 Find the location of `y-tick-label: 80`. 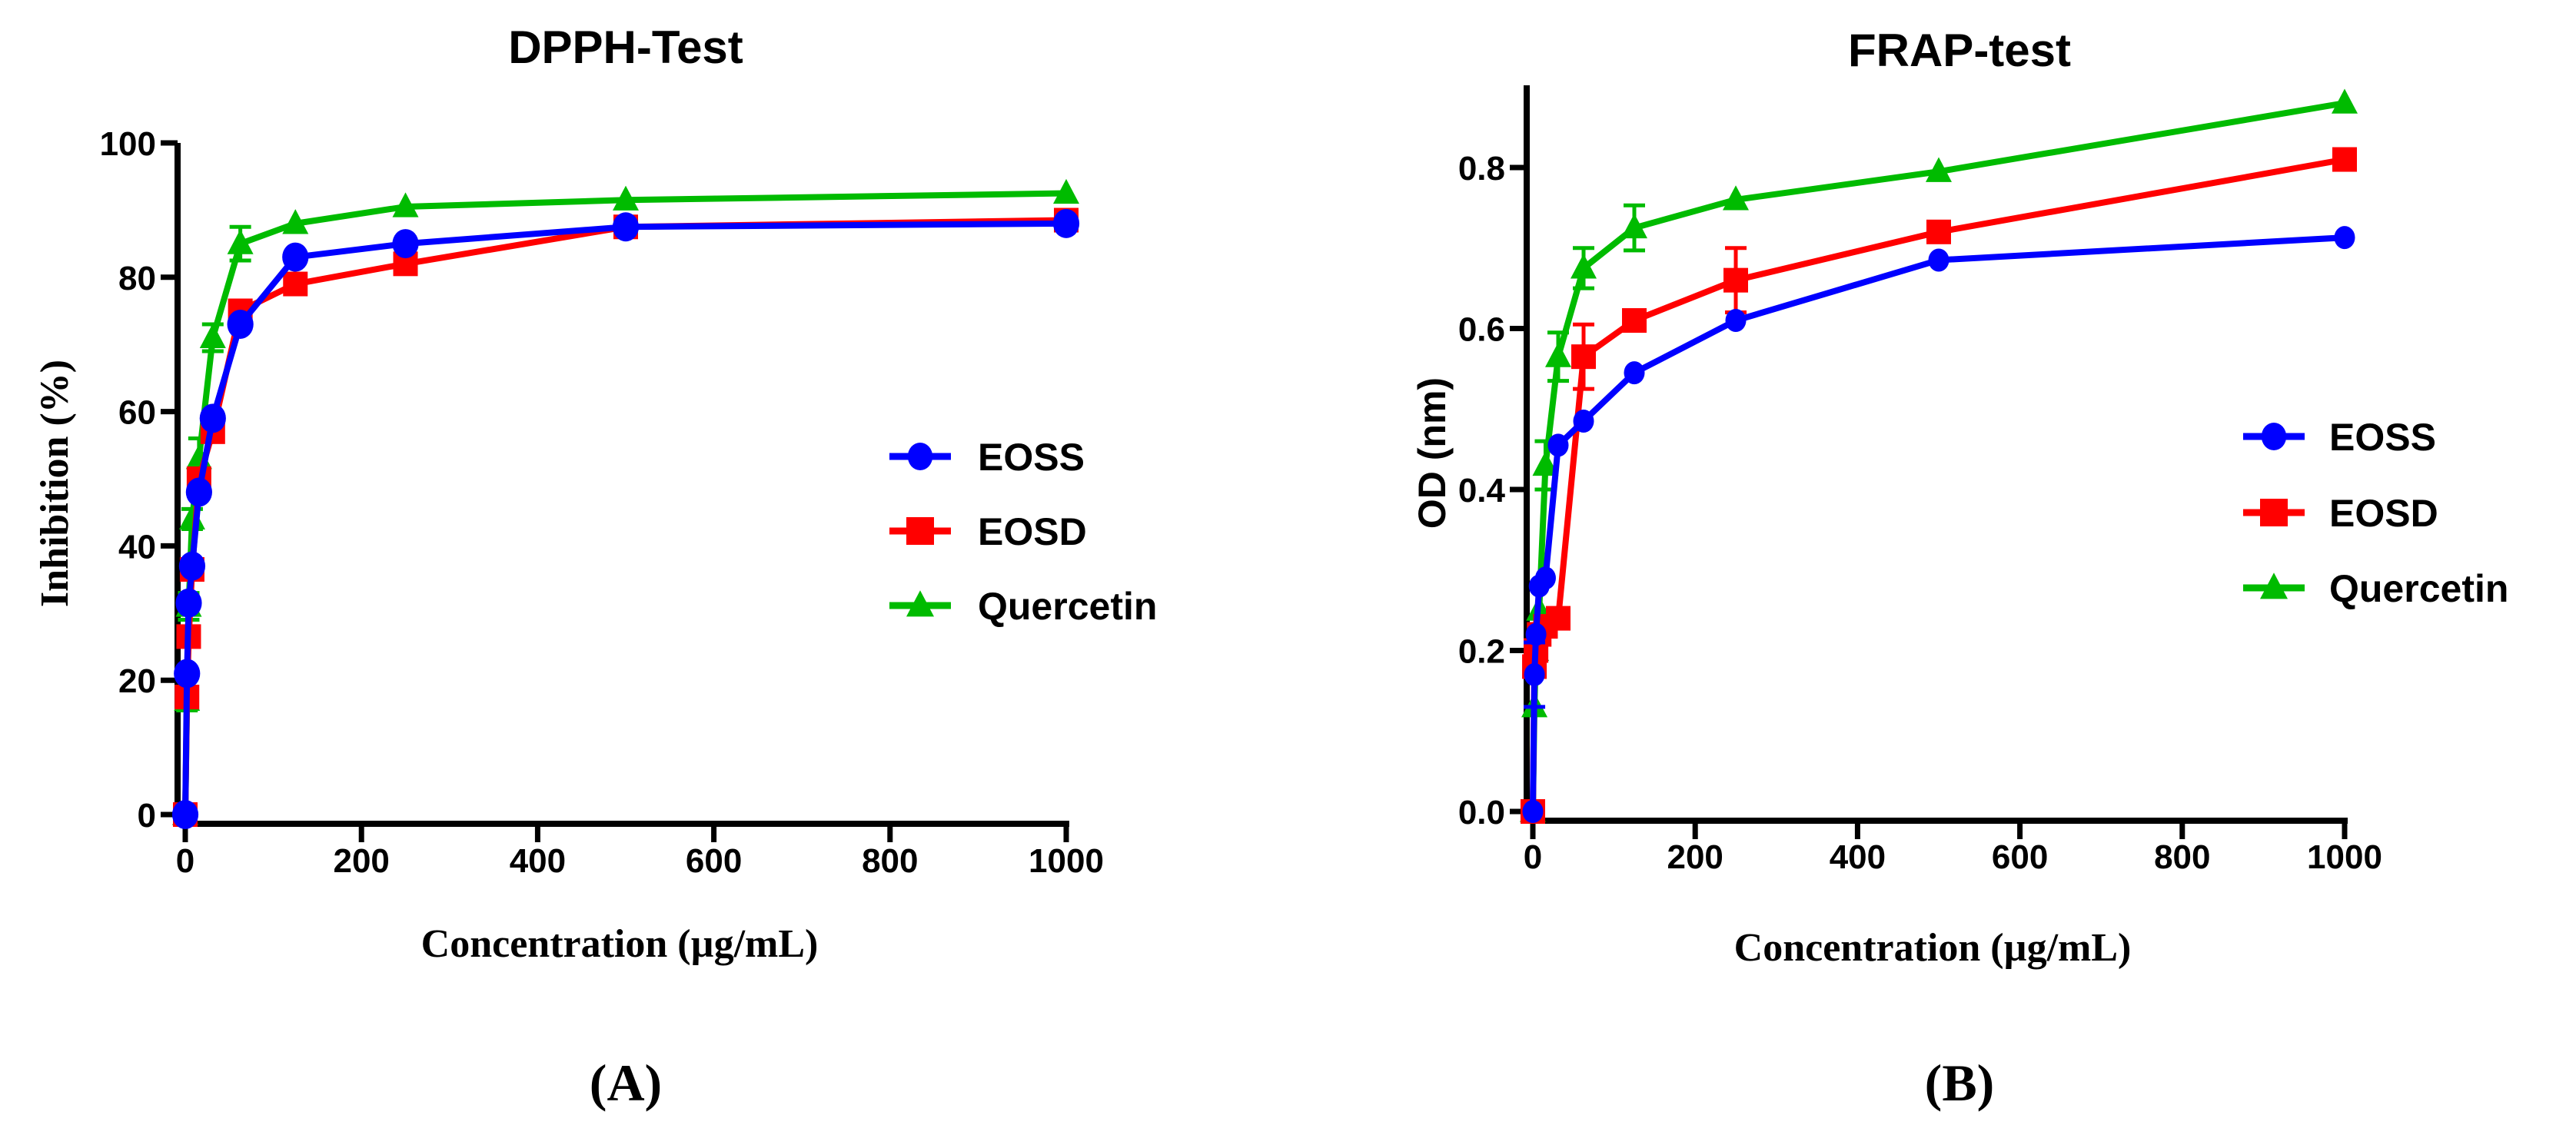

y-tick-label: 80 is located at coordinates (137, 278).